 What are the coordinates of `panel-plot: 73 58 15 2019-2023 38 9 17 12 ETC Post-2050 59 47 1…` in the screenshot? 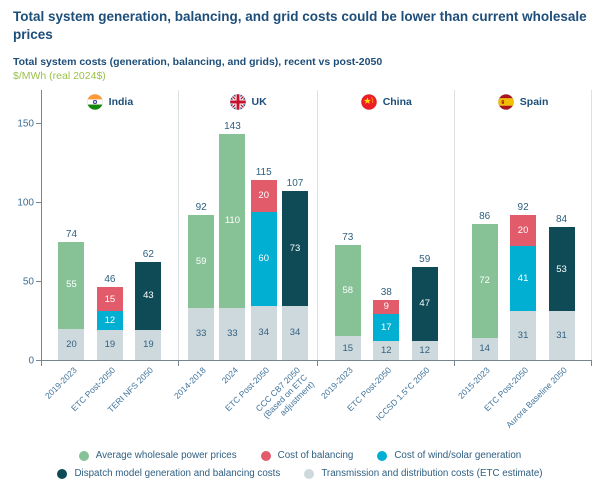 It's located at (386, 273).